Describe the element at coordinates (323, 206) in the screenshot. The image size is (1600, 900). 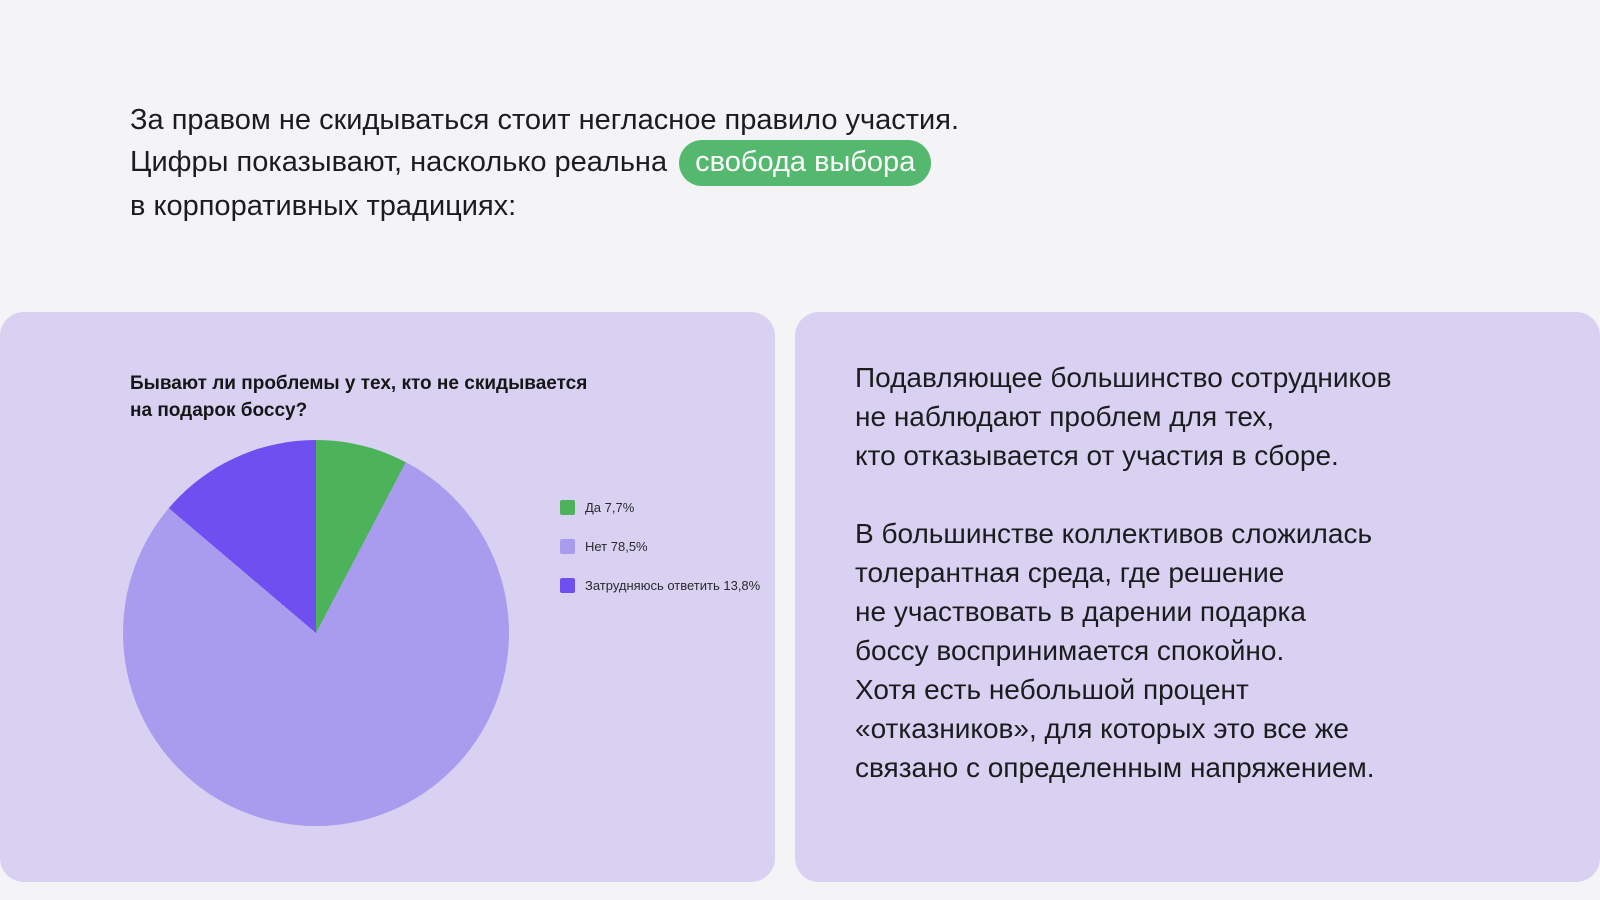
I see `intro-line-3: в корпоративных традициях:` at that location.